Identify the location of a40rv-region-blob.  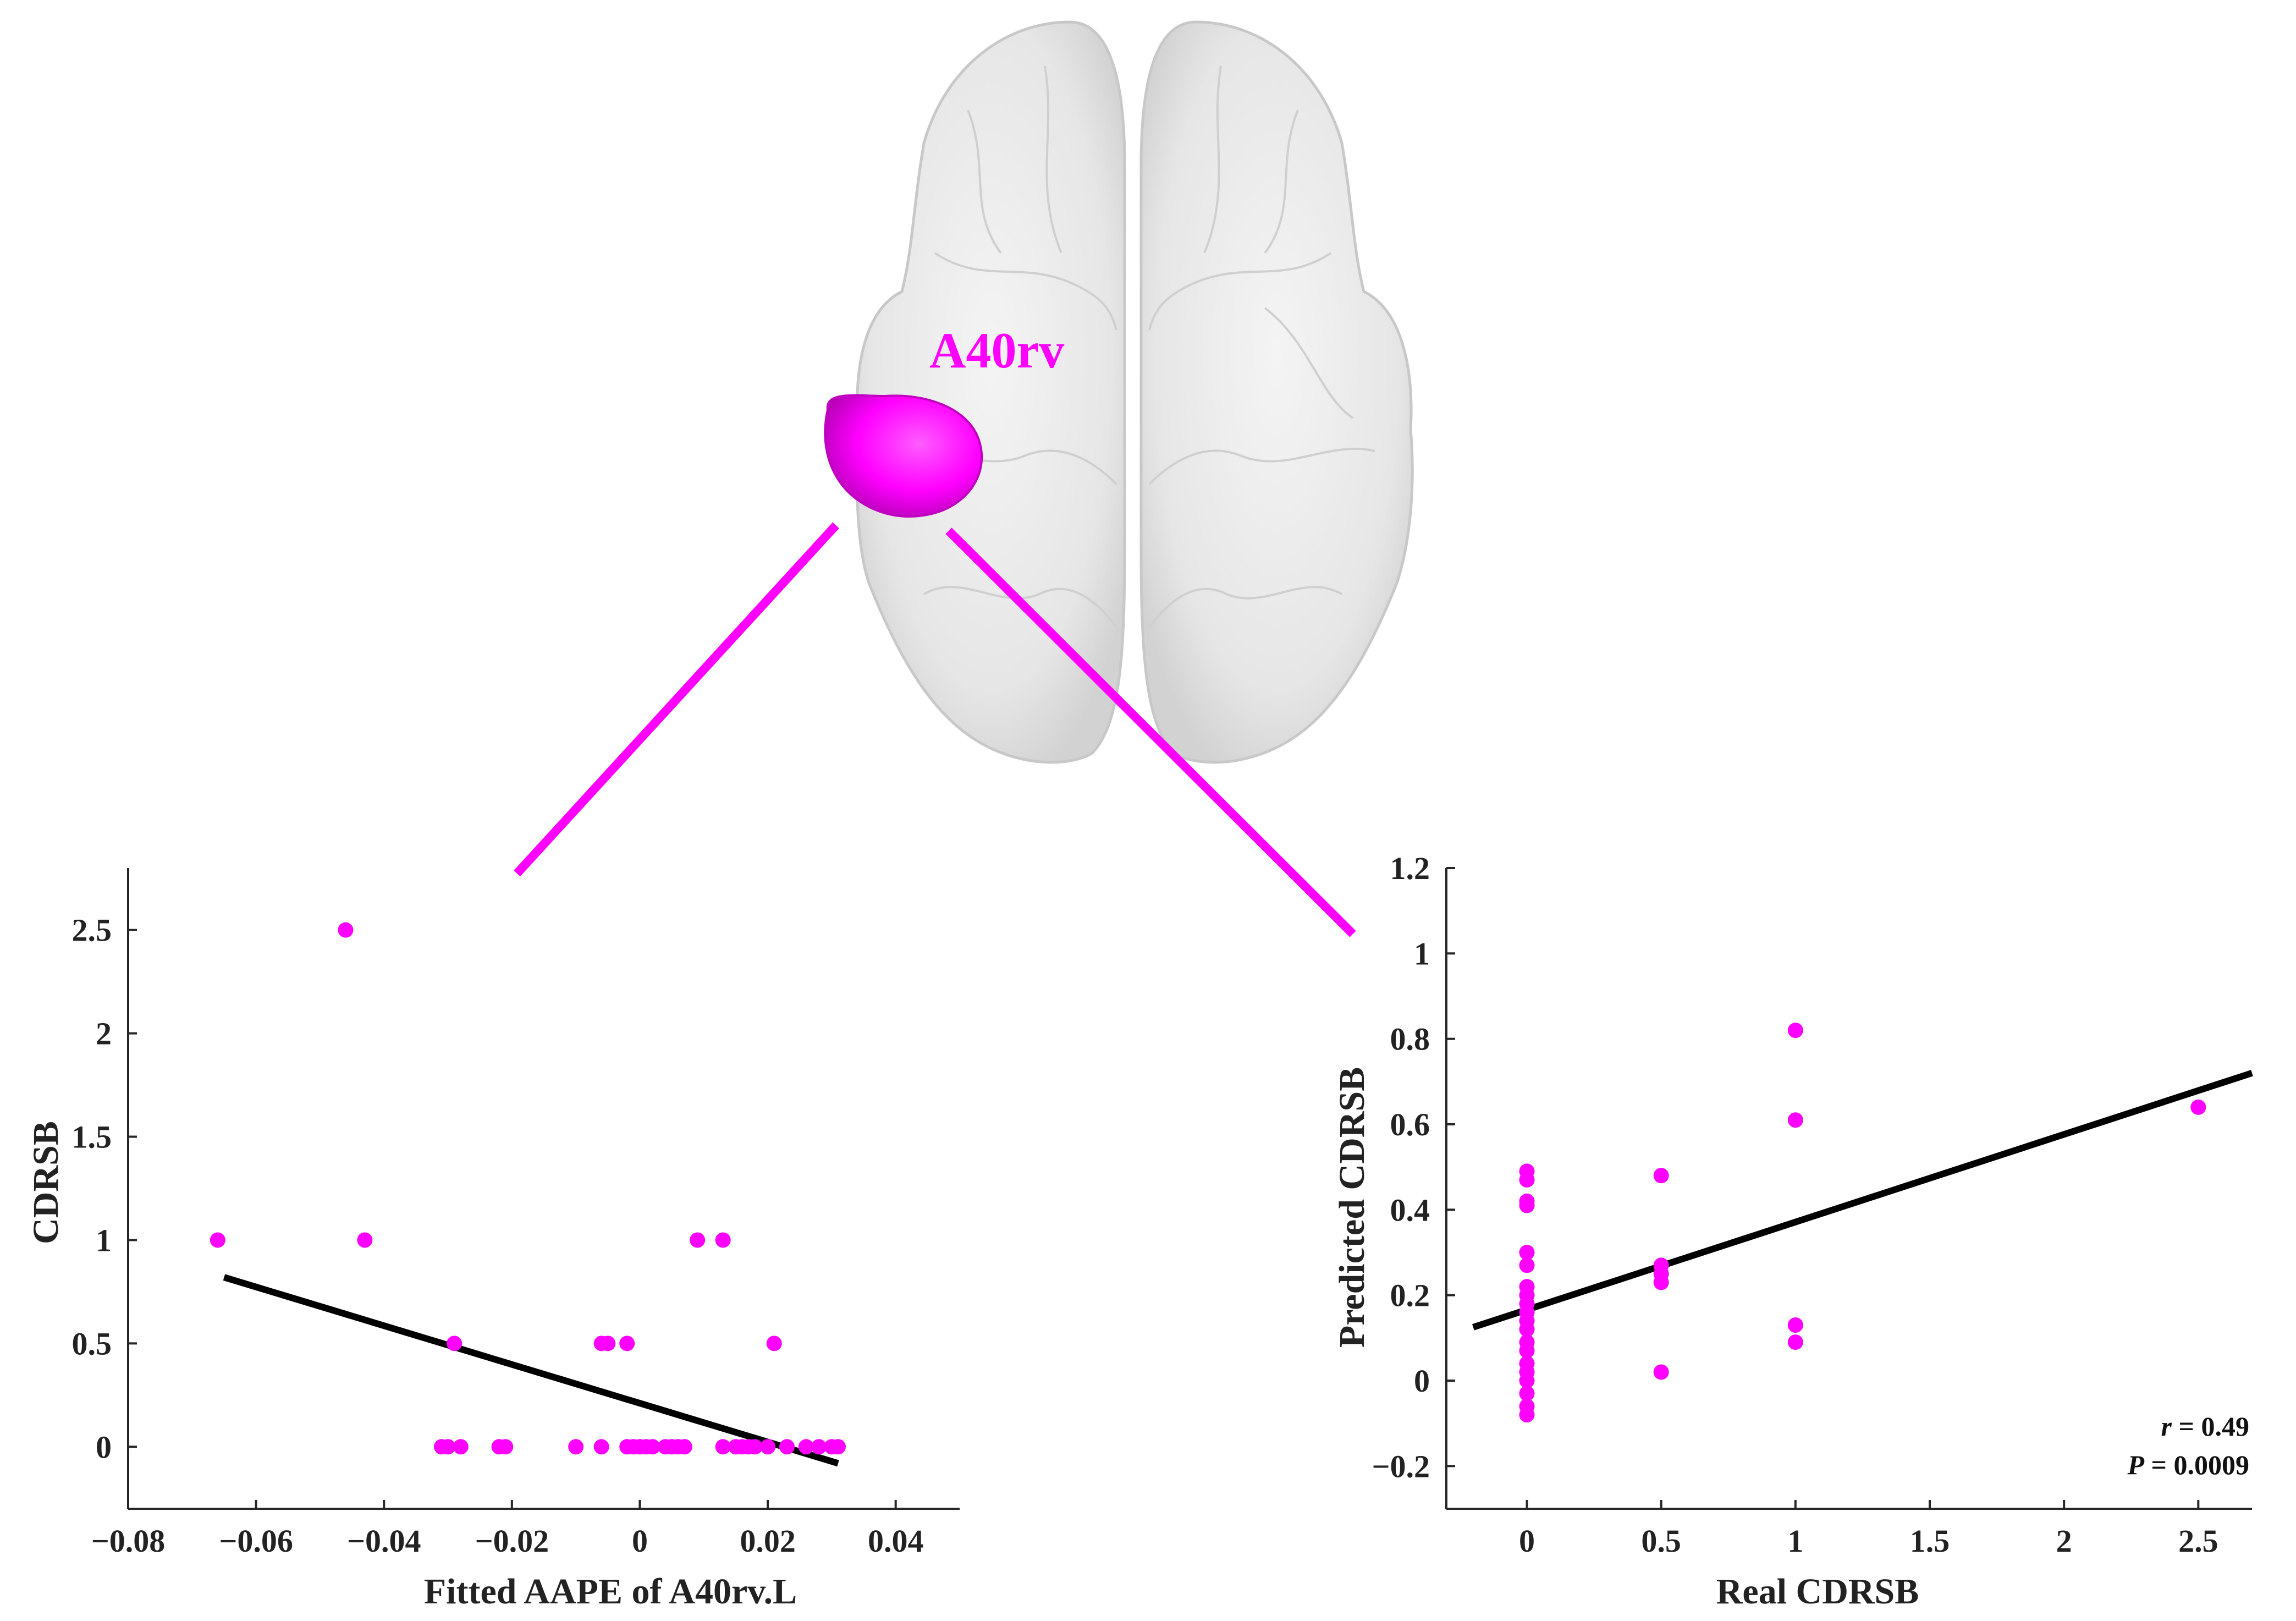
(903, 456).